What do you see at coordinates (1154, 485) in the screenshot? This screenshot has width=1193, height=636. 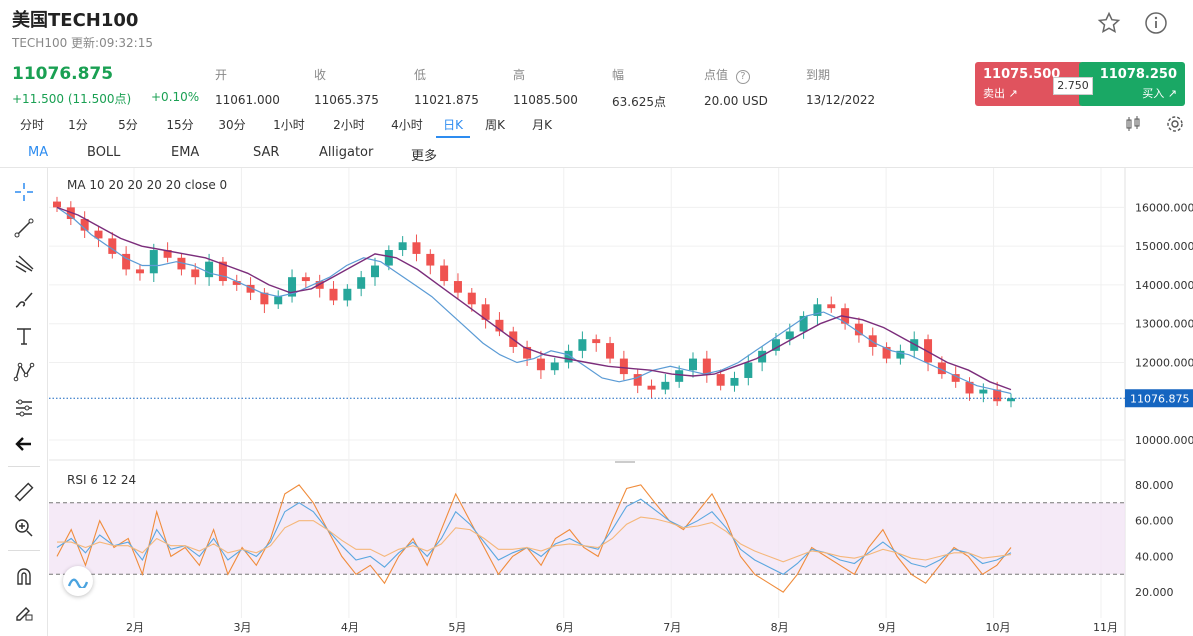 I see `rsi-tick-label: 80.000` at bounding box center [1154, 485].